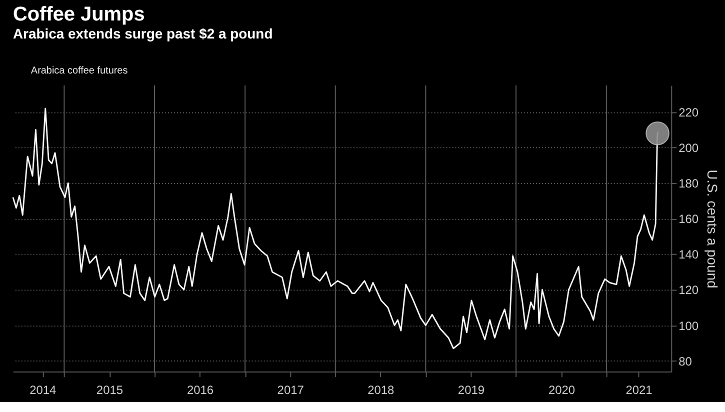 Image resolution: width=725 pixels, height=412 pixels. I want to click on y-tick-label: 200, so click(688, 148).